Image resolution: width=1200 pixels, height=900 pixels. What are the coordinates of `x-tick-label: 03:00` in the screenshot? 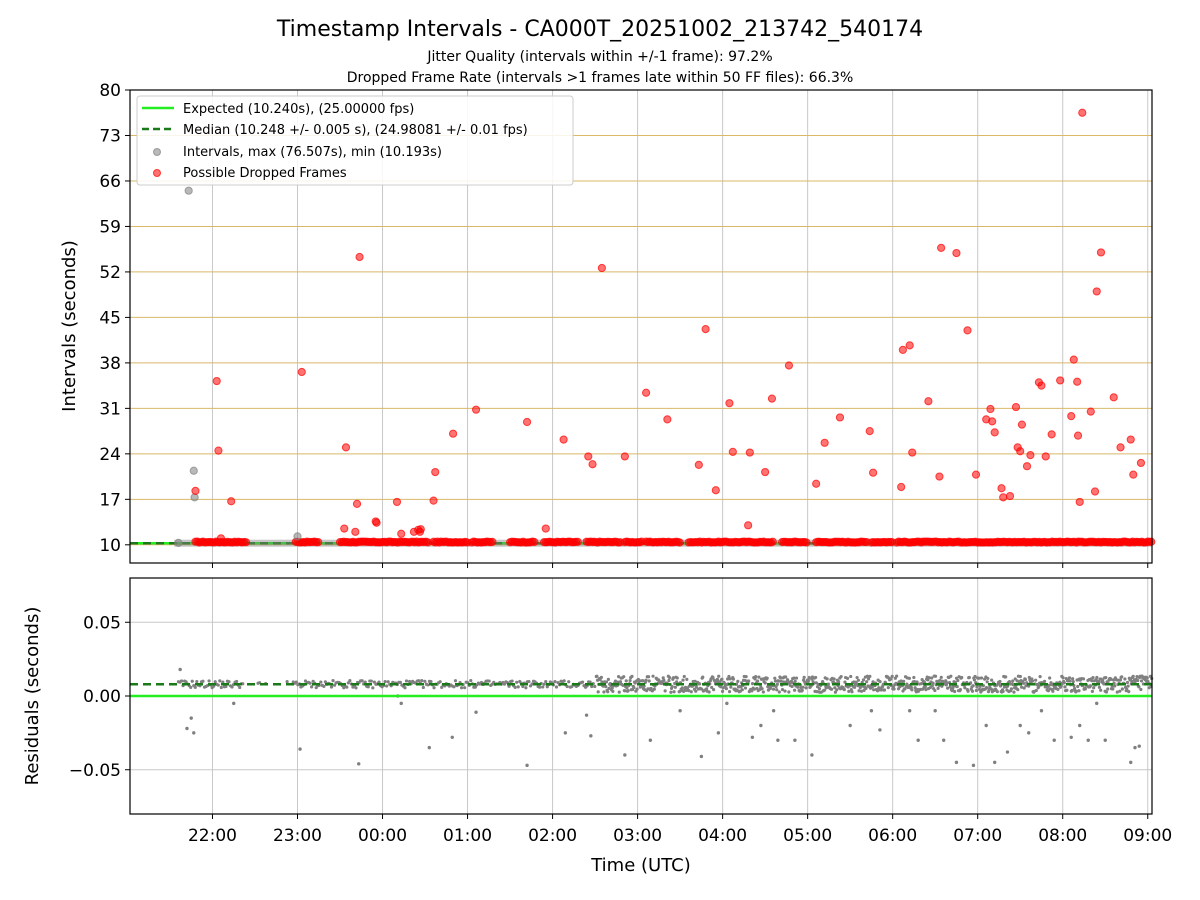 It's located at (637, 836).